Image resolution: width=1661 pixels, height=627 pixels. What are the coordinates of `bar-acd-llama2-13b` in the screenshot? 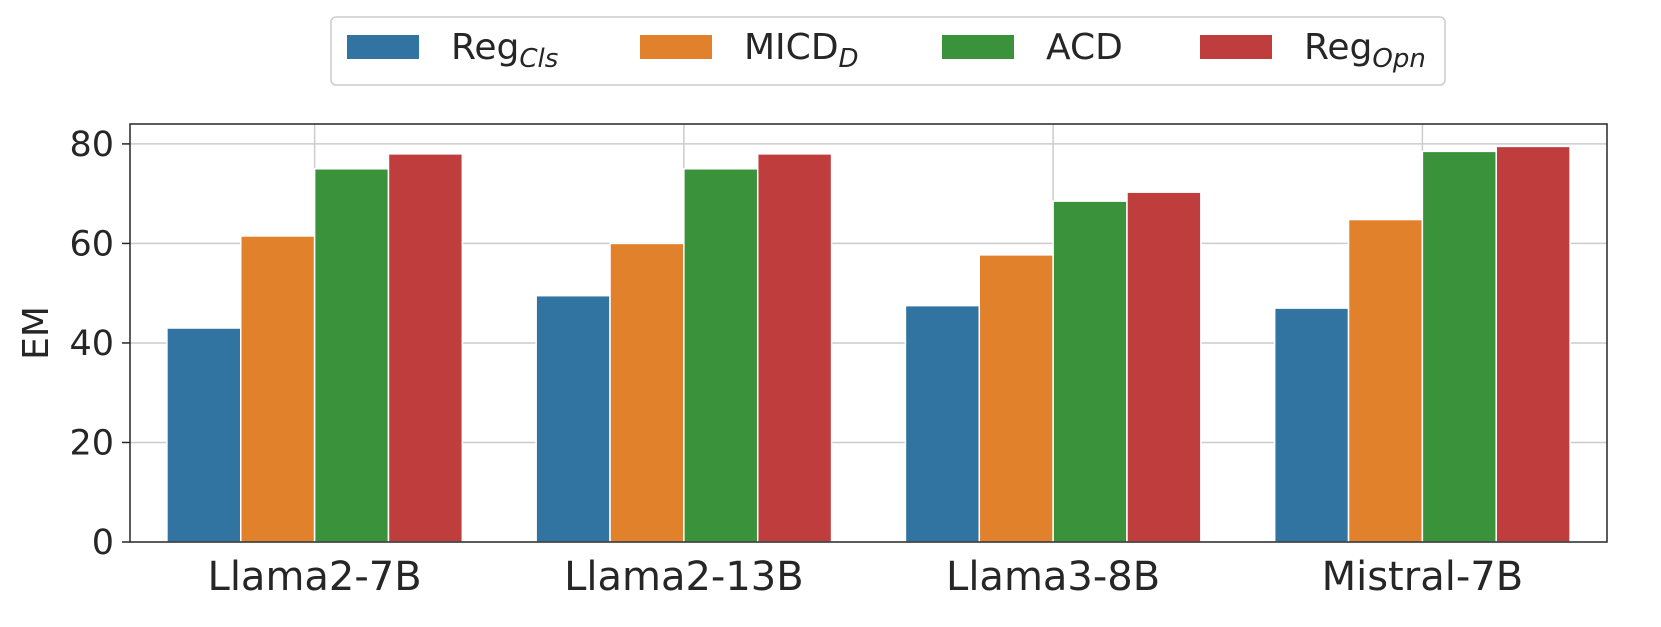 It's located at (721, 355).